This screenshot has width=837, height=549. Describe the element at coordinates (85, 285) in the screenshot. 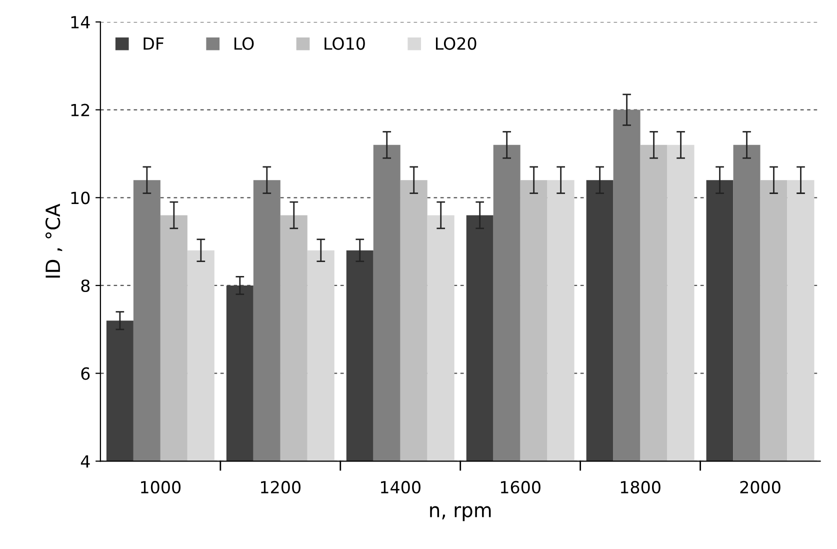

I see `y-tick-label: 8` at that location.